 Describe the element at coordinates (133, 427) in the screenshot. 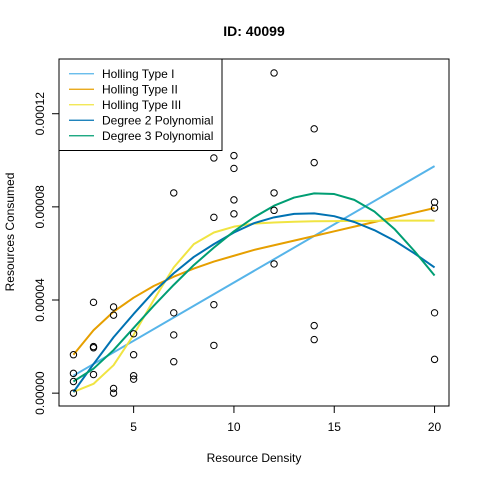

I see `x-tick-label: 5` at that location.